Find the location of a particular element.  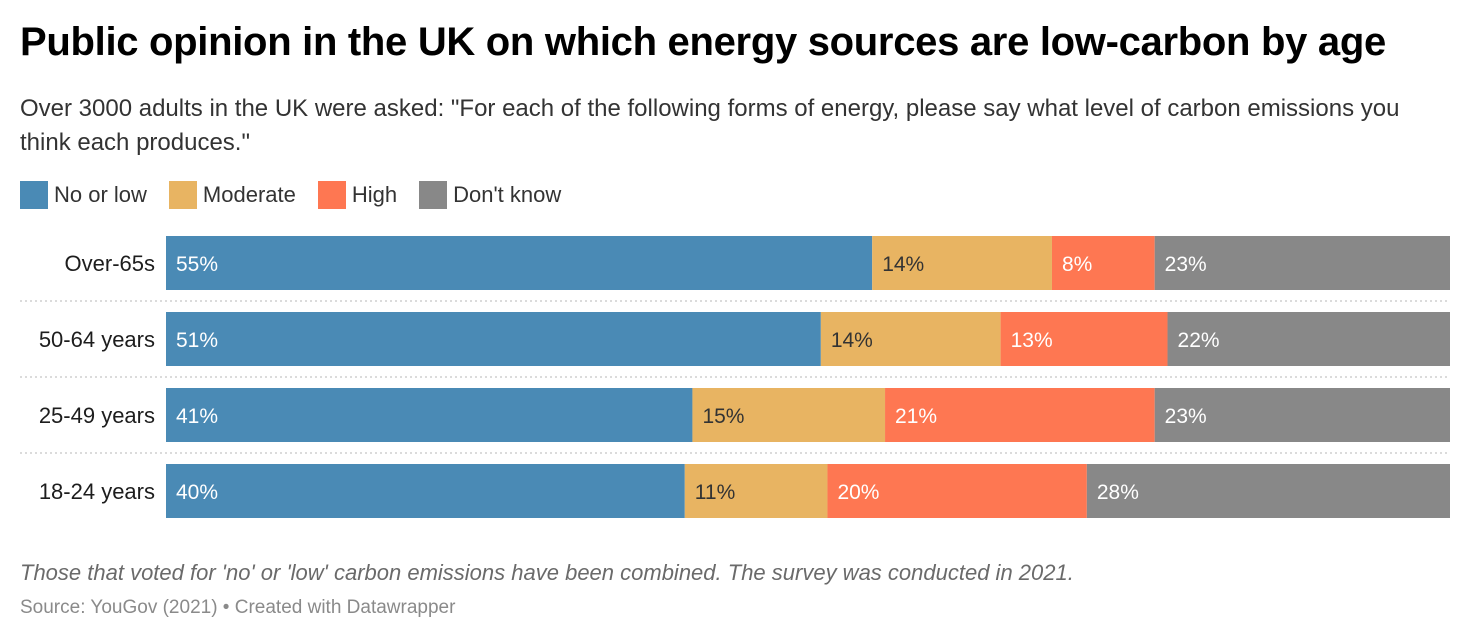

data-label-high-50-64-years: 13% is located at coordinates (1032, 340).